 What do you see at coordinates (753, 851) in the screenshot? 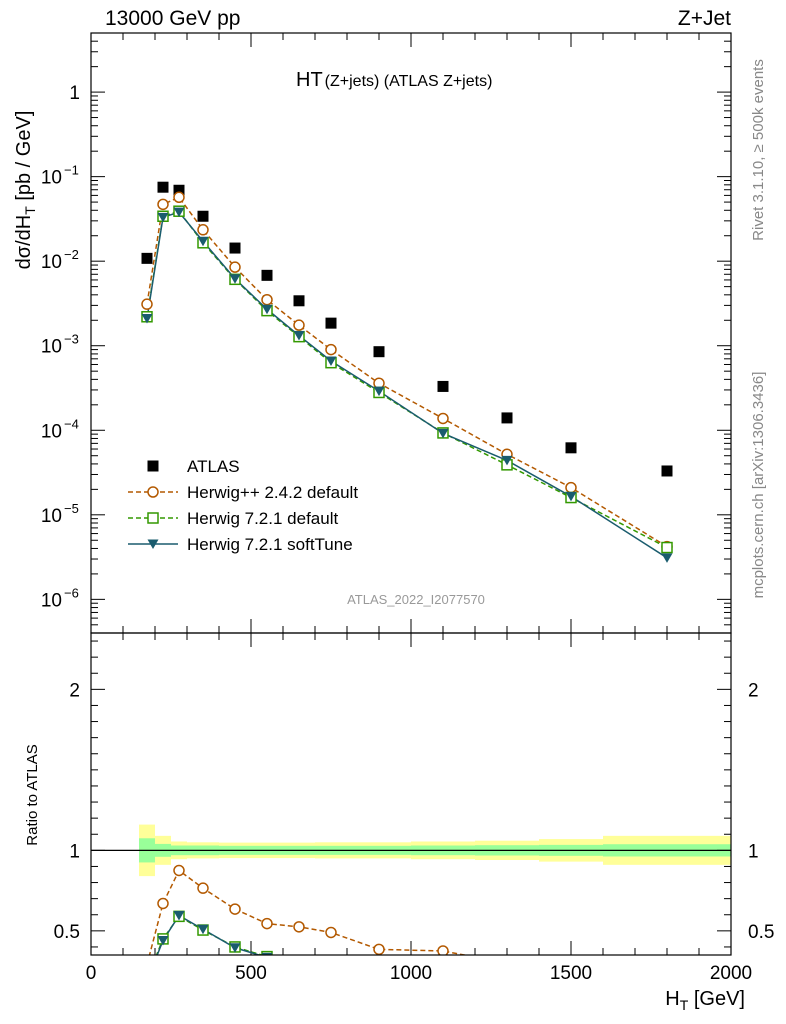
I see `ratio-y-tick-label-right: 1` at bounding box center [753, 851].